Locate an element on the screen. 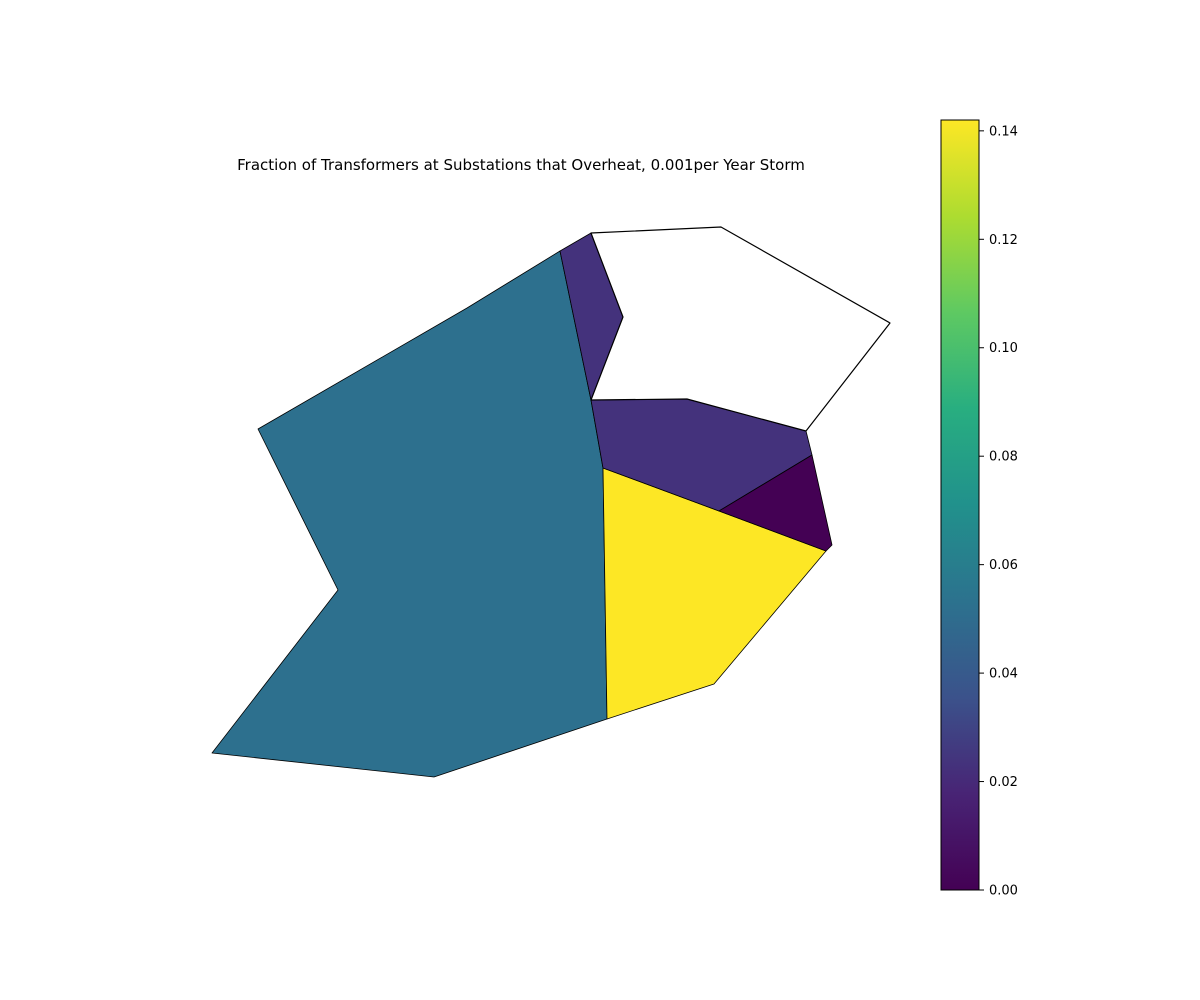 This screenshot has height=1000, width=1200. colorbar-tick-label: 0.06 is located at coordinates (1003, 565).